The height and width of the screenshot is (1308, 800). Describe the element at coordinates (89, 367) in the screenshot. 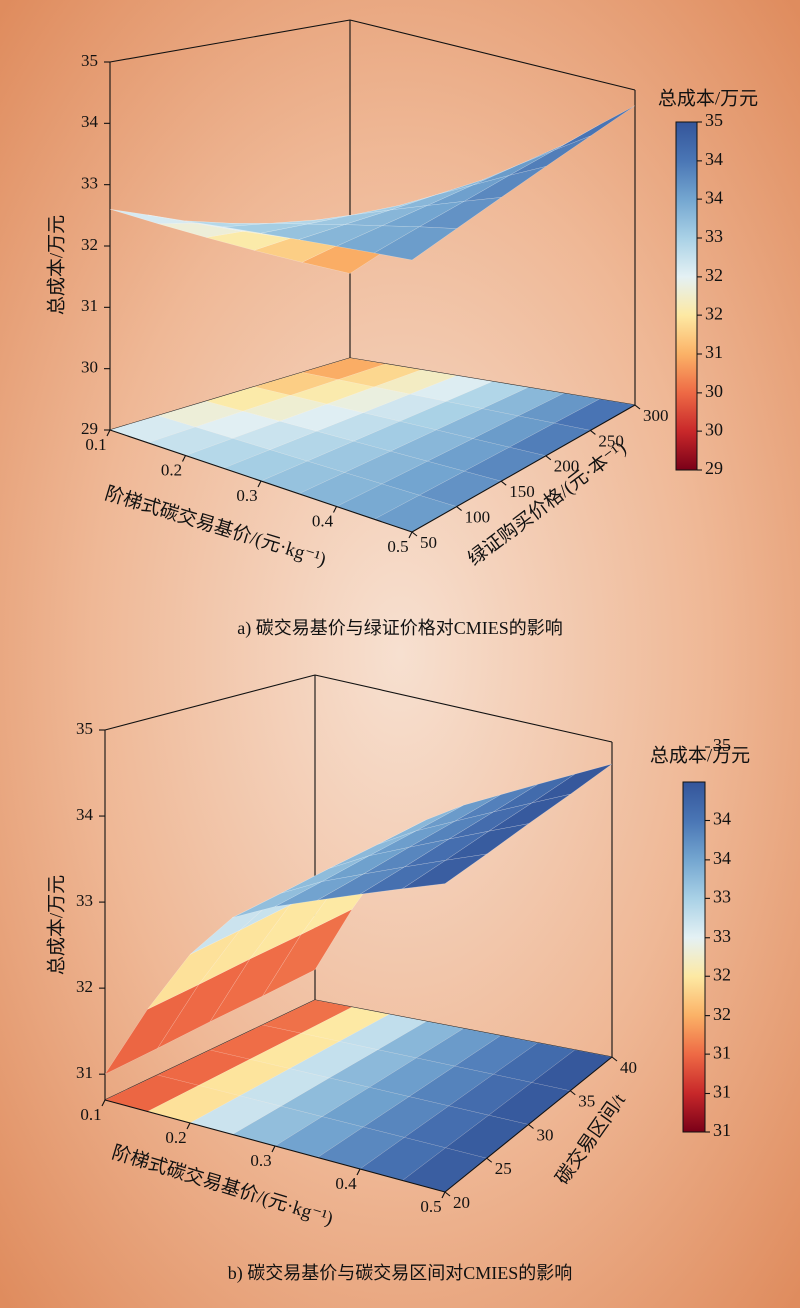

I see `z-tick-label: 30` at that location.